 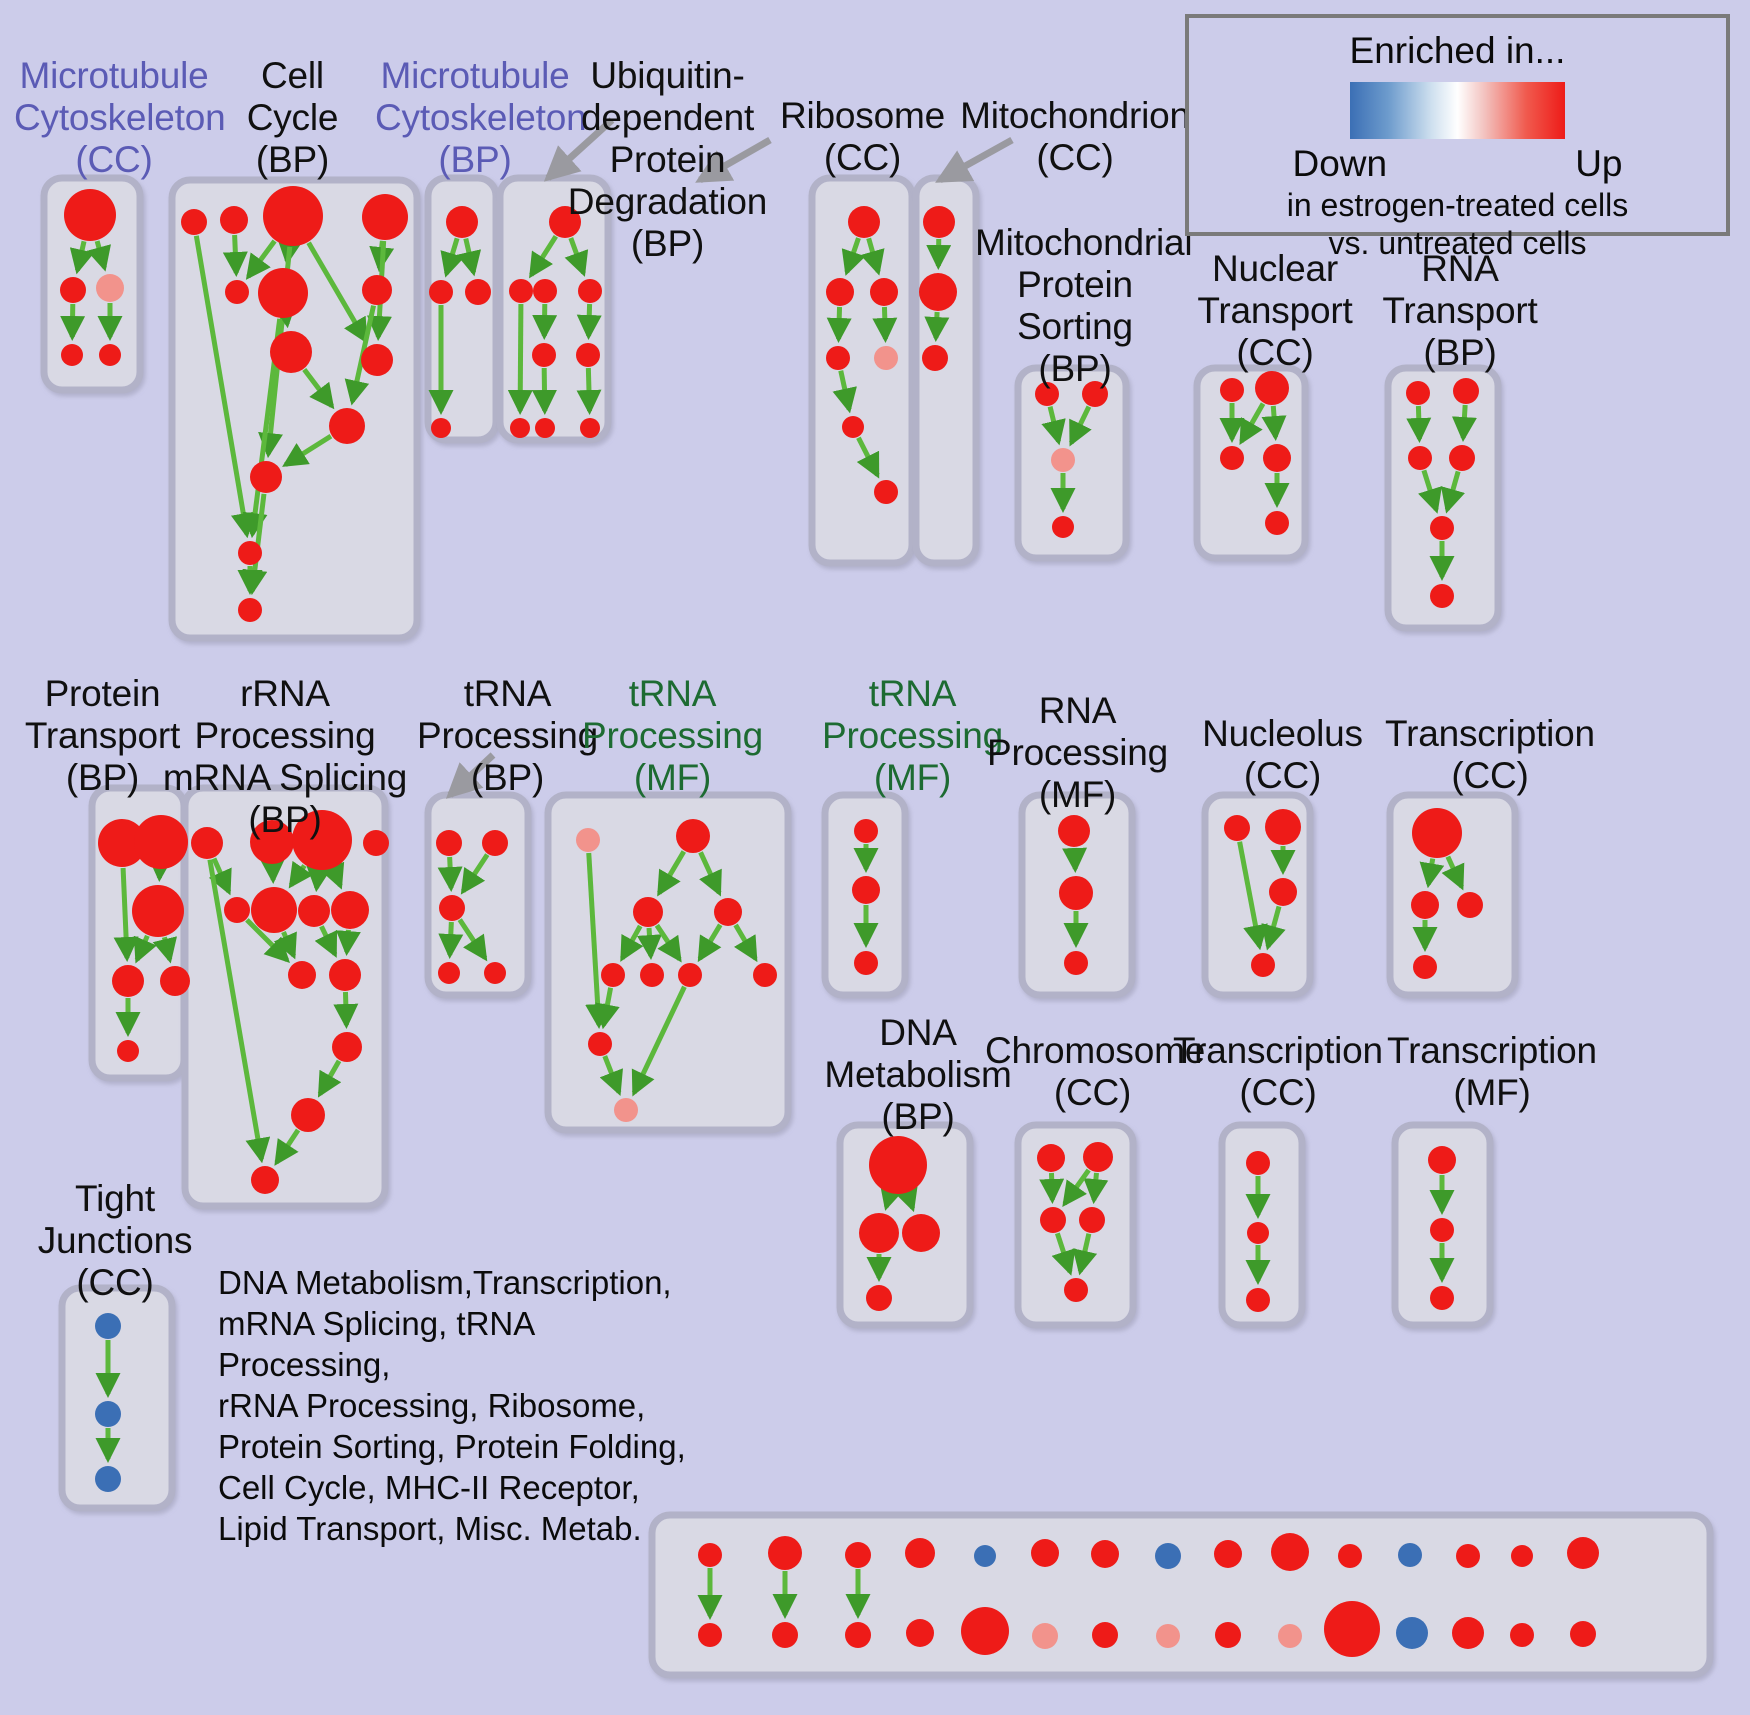 I want to click on cluster-box-chromosome-cc, so click(x=1075, y=1225).